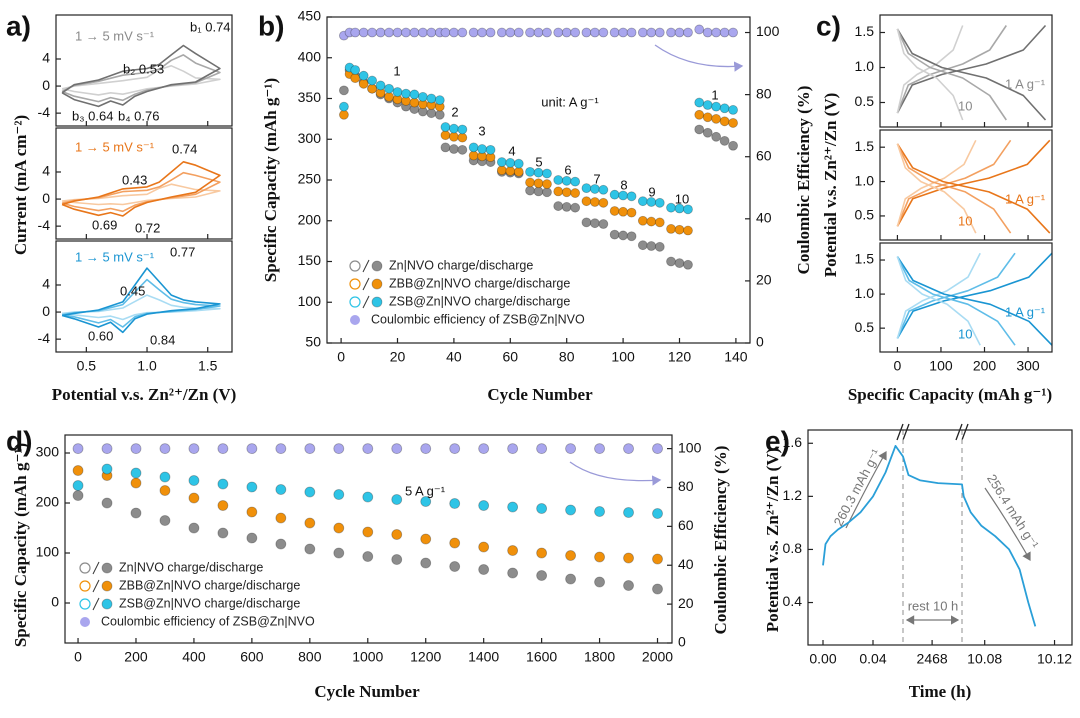  What do you see at coordinates (764, 280) in the screenshot?
I see `y2-tick-label: 20` at bounding box center [764, 280].